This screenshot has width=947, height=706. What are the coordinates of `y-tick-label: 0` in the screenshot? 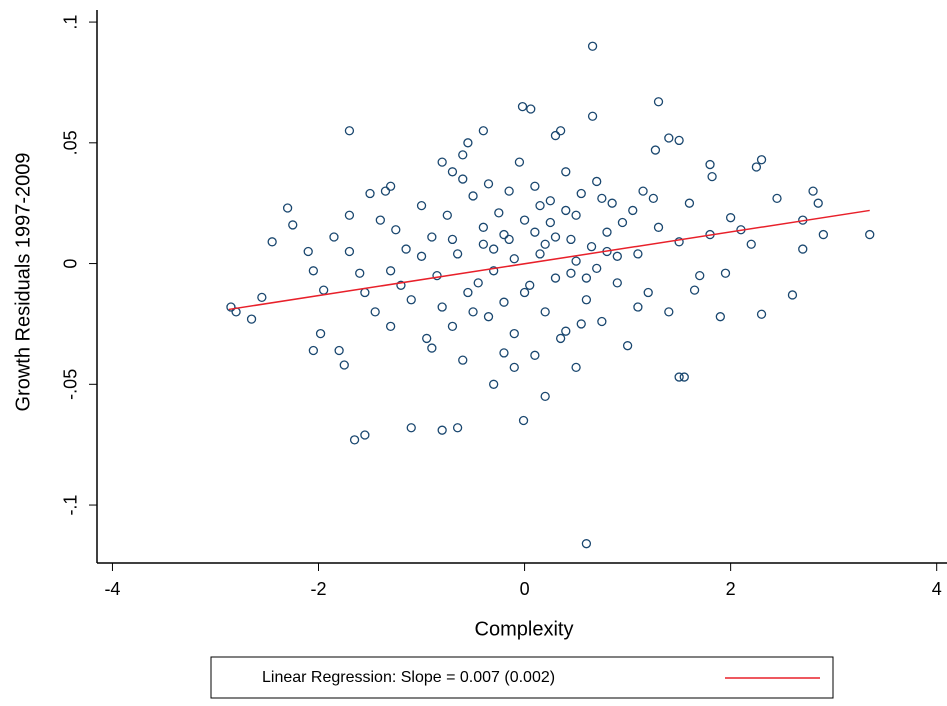 It's located at (71, 264).